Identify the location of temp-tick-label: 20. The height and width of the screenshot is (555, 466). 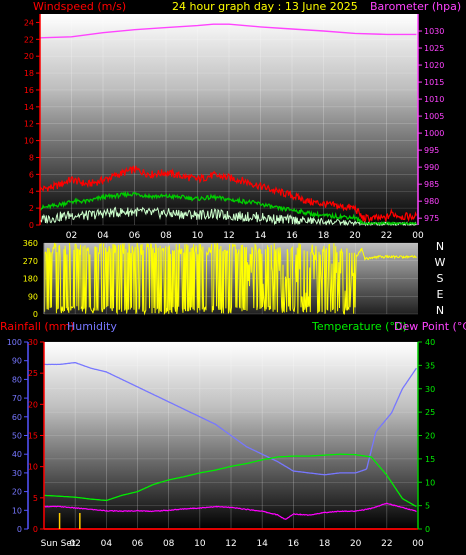
(430, 436).